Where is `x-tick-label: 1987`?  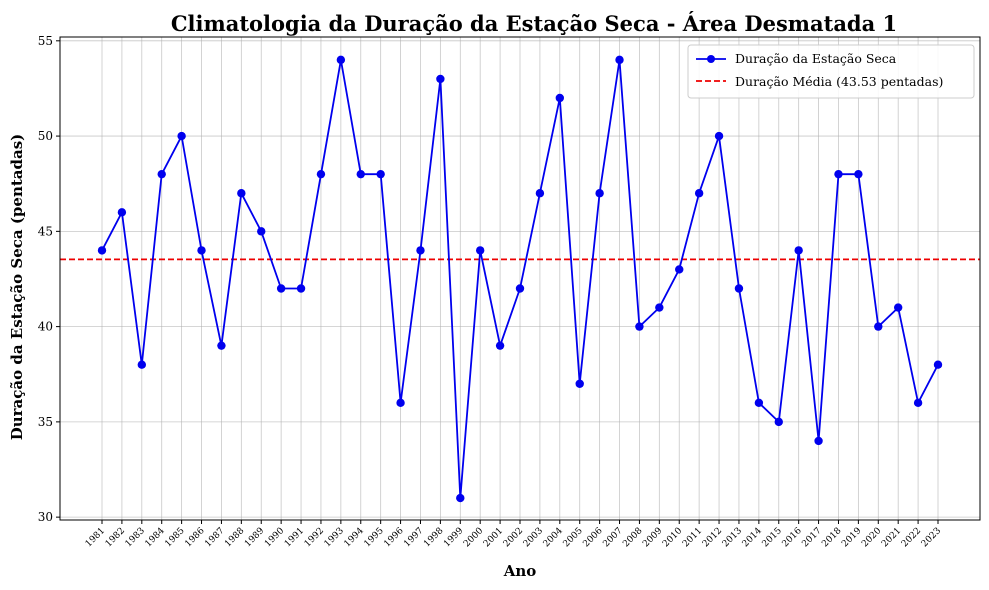 x-tick-label: 1987 is located at coordinates (214, 537).